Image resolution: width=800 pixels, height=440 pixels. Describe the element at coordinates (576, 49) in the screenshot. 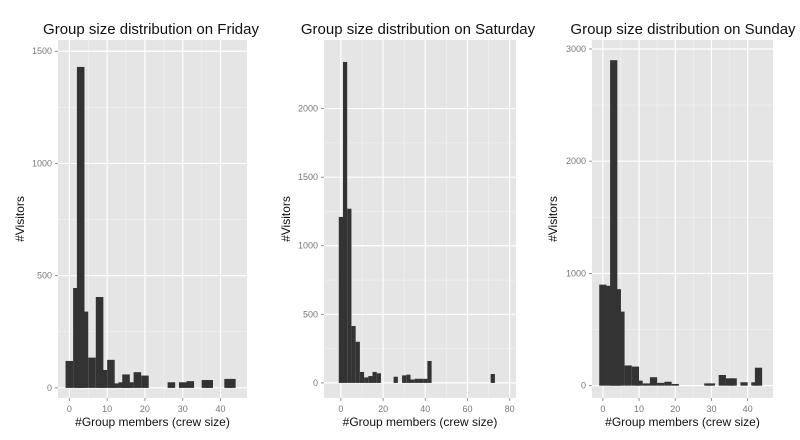

I see `y-tick-label: 3000` at that location.